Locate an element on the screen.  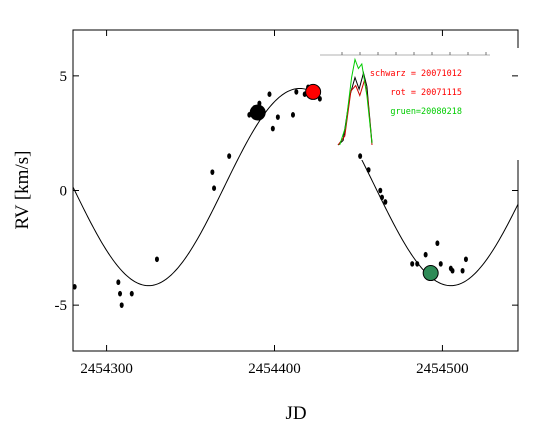
x-tick-label: 2454500 is located at coordinates (442, 369).